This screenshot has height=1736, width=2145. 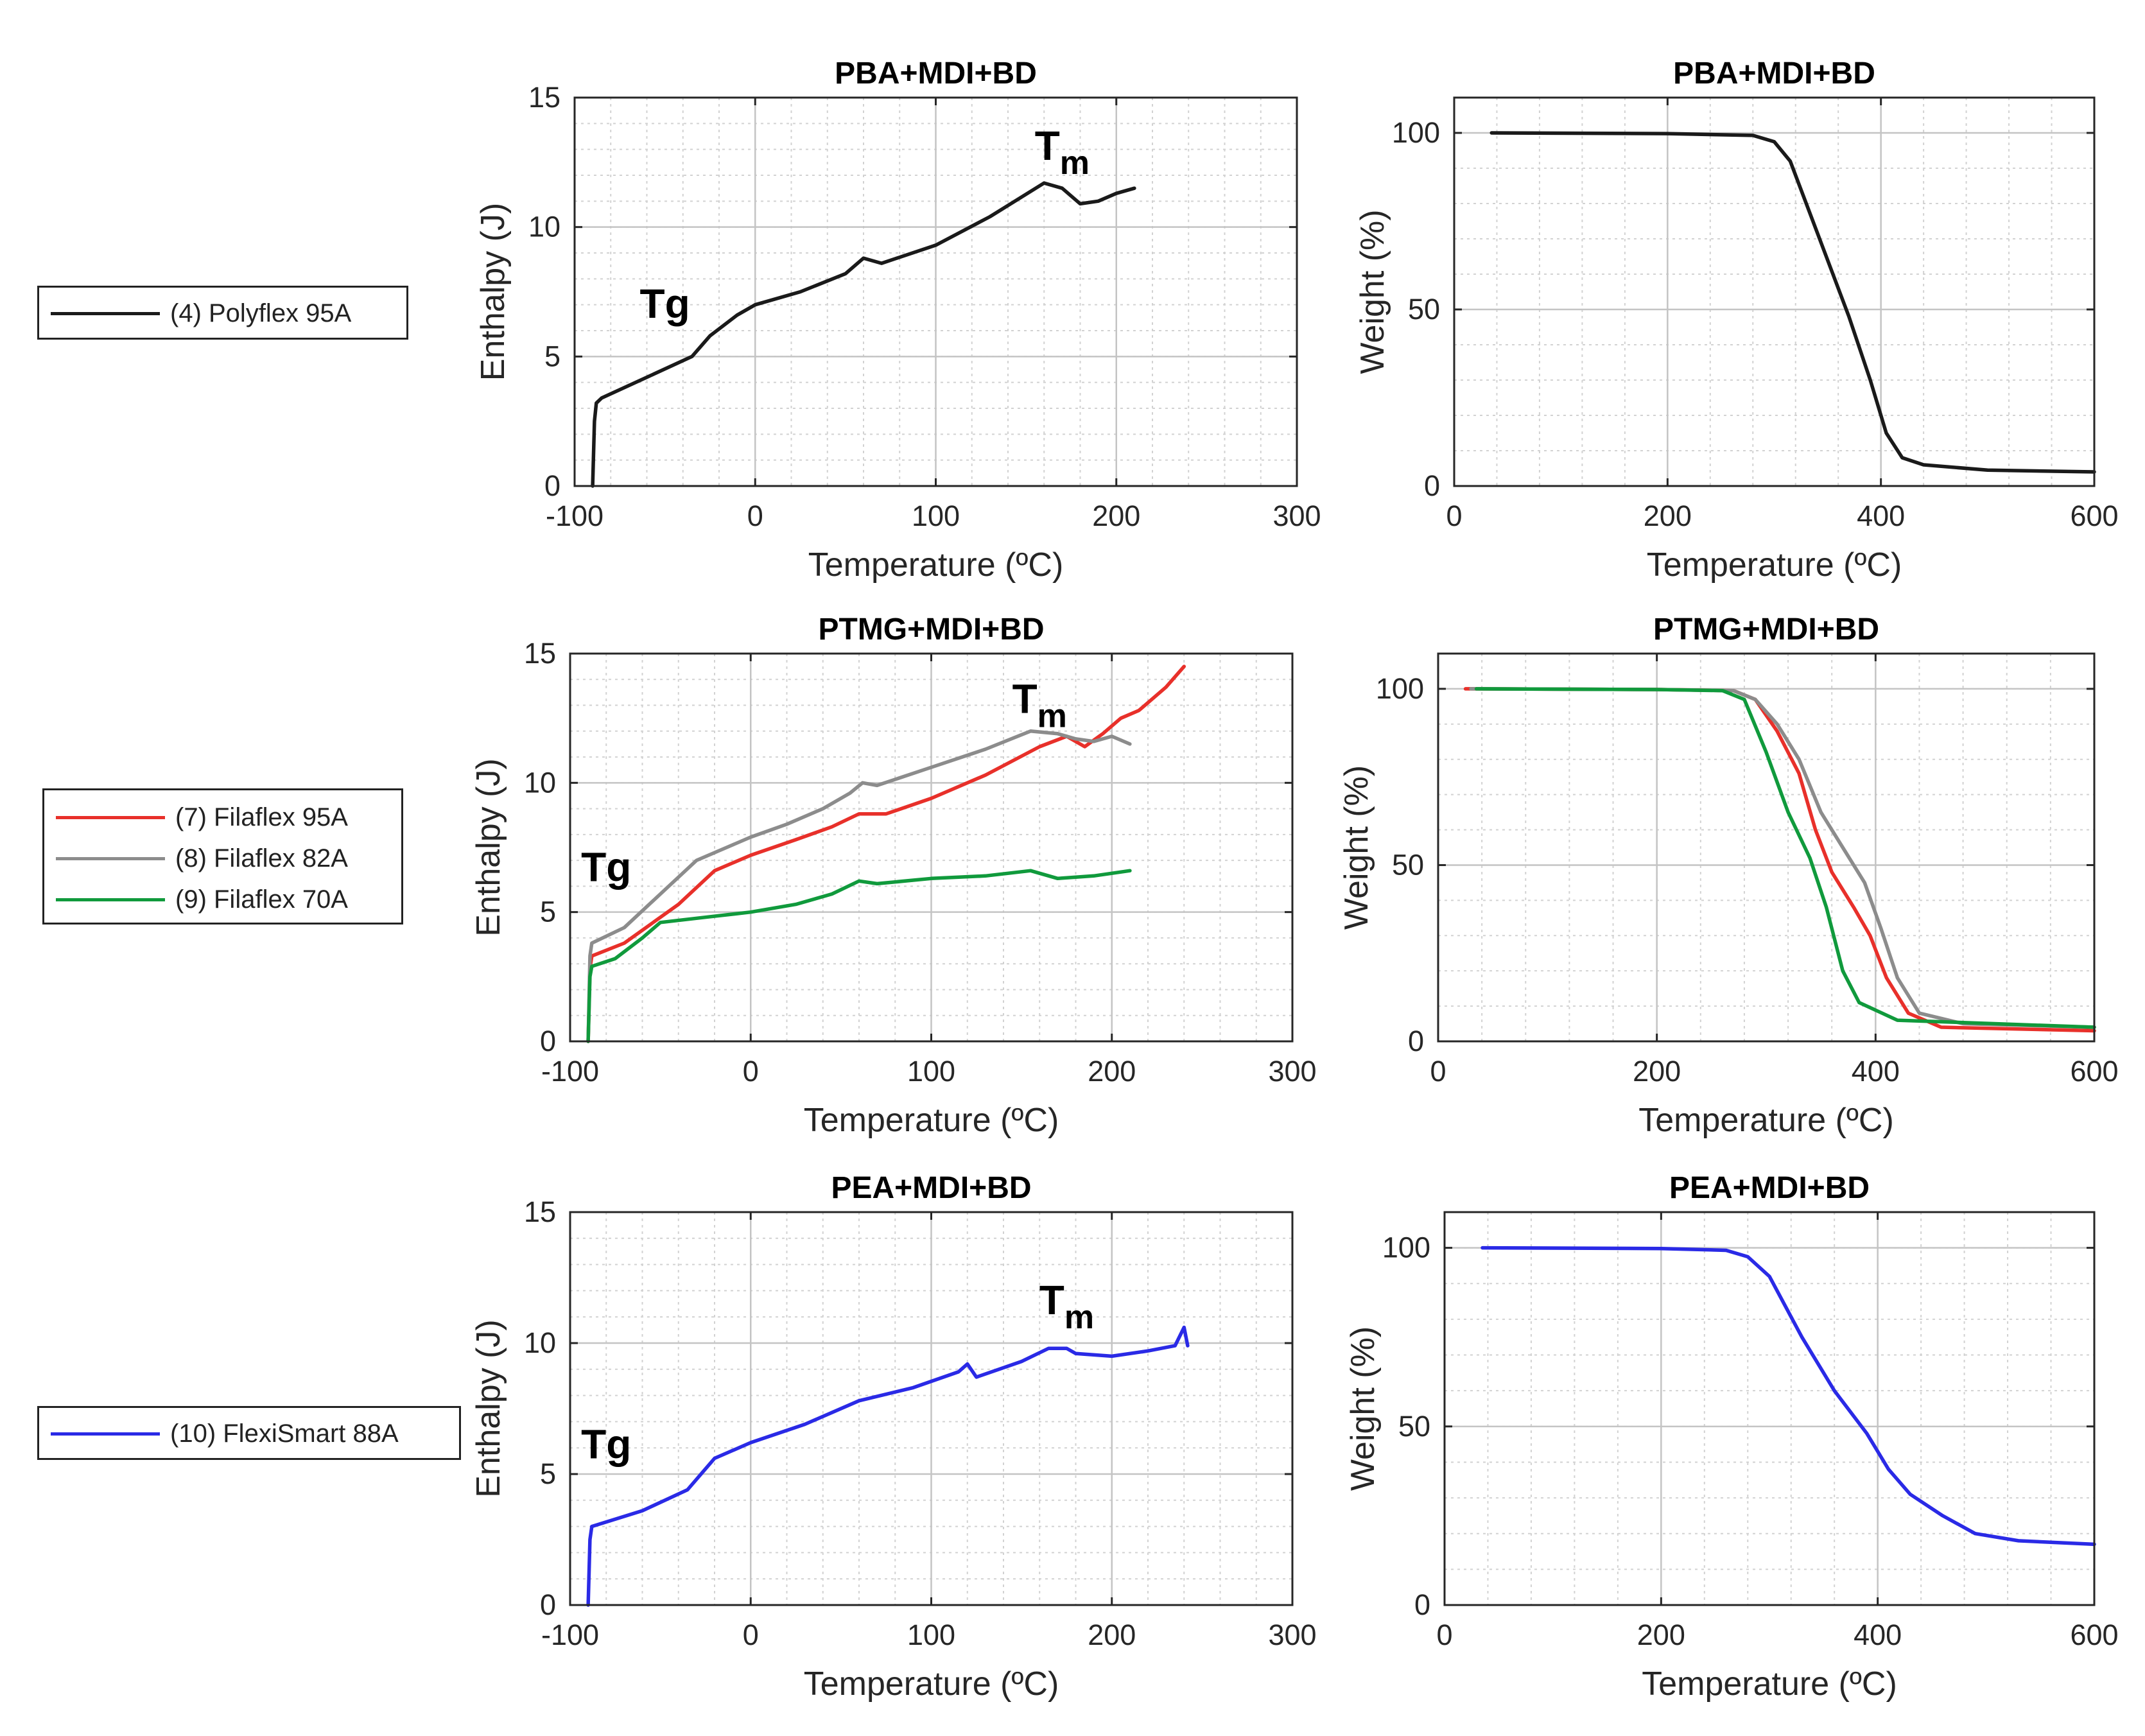 I want to click on legend-item: (7) Filaflex 95A, so click(x=223, y=817).